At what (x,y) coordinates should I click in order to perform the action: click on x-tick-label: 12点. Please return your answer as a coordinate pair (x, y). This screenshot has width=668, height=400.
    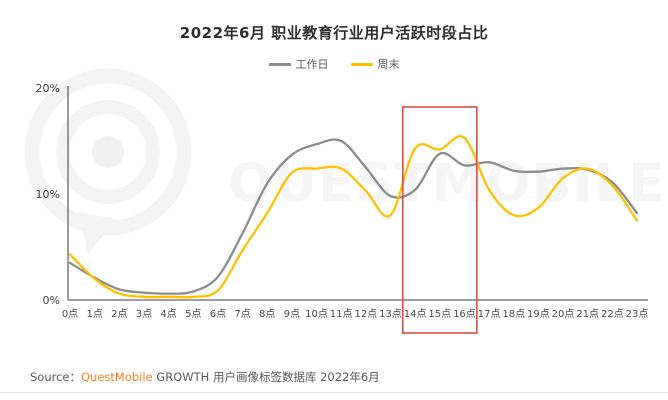
    Looking at the image, I should click on (365, 314).